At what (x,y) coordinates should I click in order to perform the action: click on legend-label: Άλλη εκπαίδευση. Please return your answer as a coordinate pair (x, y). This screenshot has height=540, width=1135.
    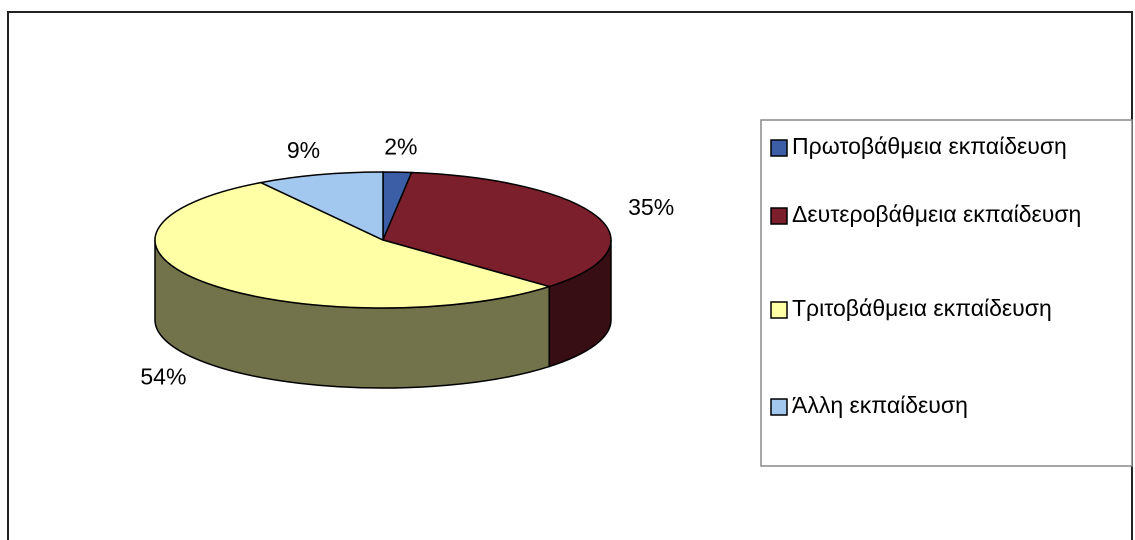
    Looking at the image, I should click on (880, 405).